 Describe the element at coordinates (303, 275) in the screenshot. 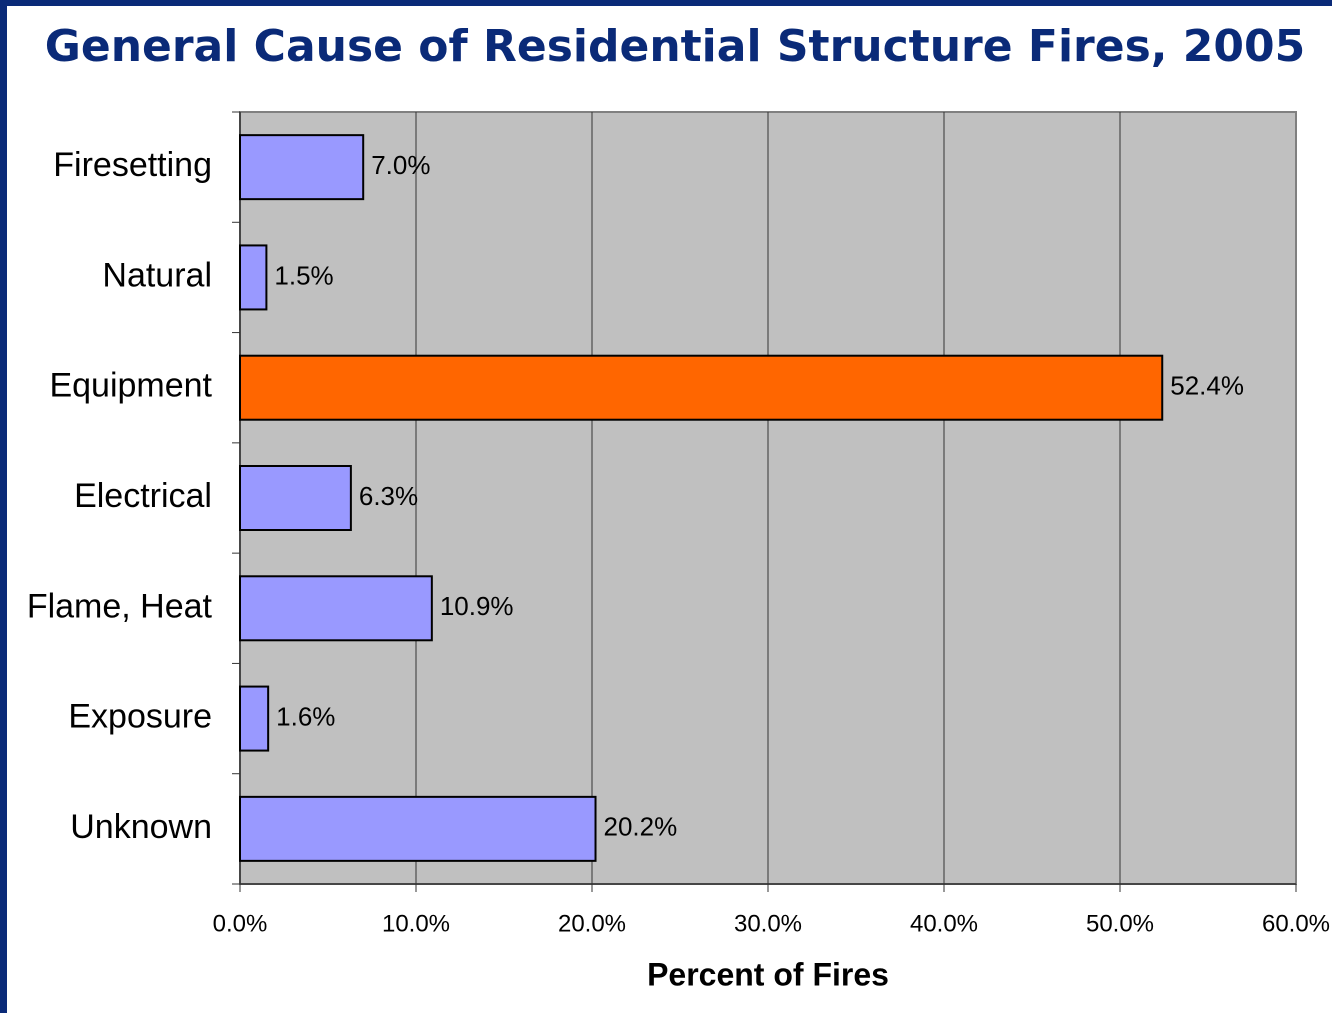

I see `data-label: 1.5%` at that location.